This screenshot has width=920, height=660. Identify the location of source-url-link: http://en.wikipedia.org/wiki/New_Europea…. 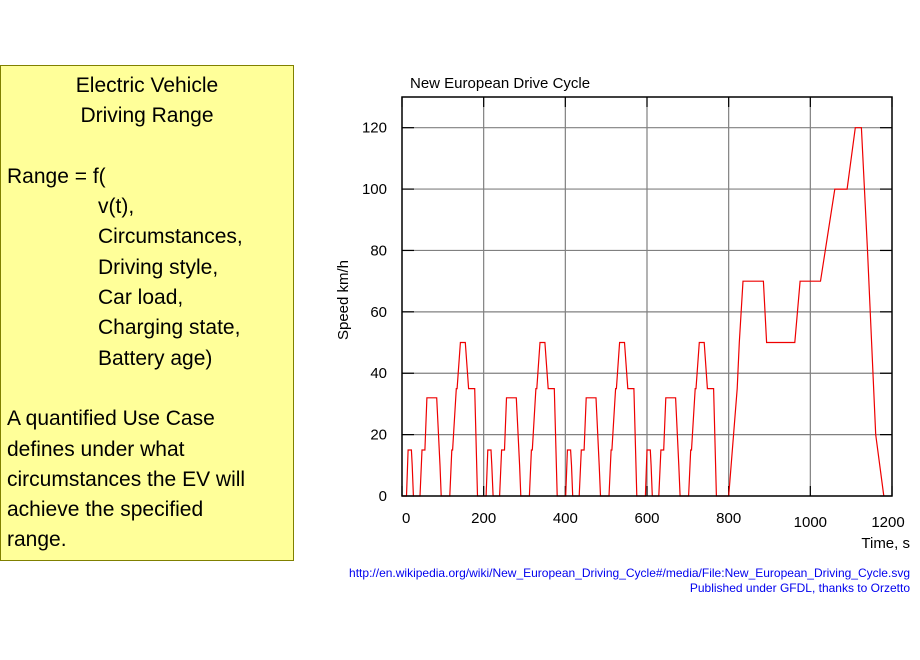
(629, 573).